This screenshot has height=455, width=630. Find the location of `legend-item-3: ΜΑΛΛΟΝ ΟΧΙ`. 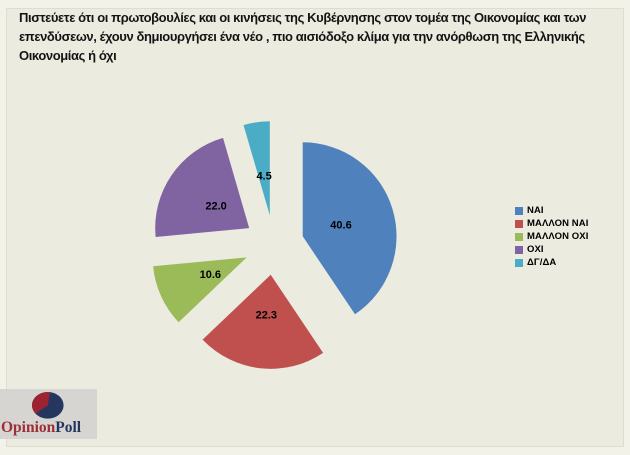

legend-item-3: ΜΑΛΛΟΝ ΟΧΙ is located at coordinates (551, 236).